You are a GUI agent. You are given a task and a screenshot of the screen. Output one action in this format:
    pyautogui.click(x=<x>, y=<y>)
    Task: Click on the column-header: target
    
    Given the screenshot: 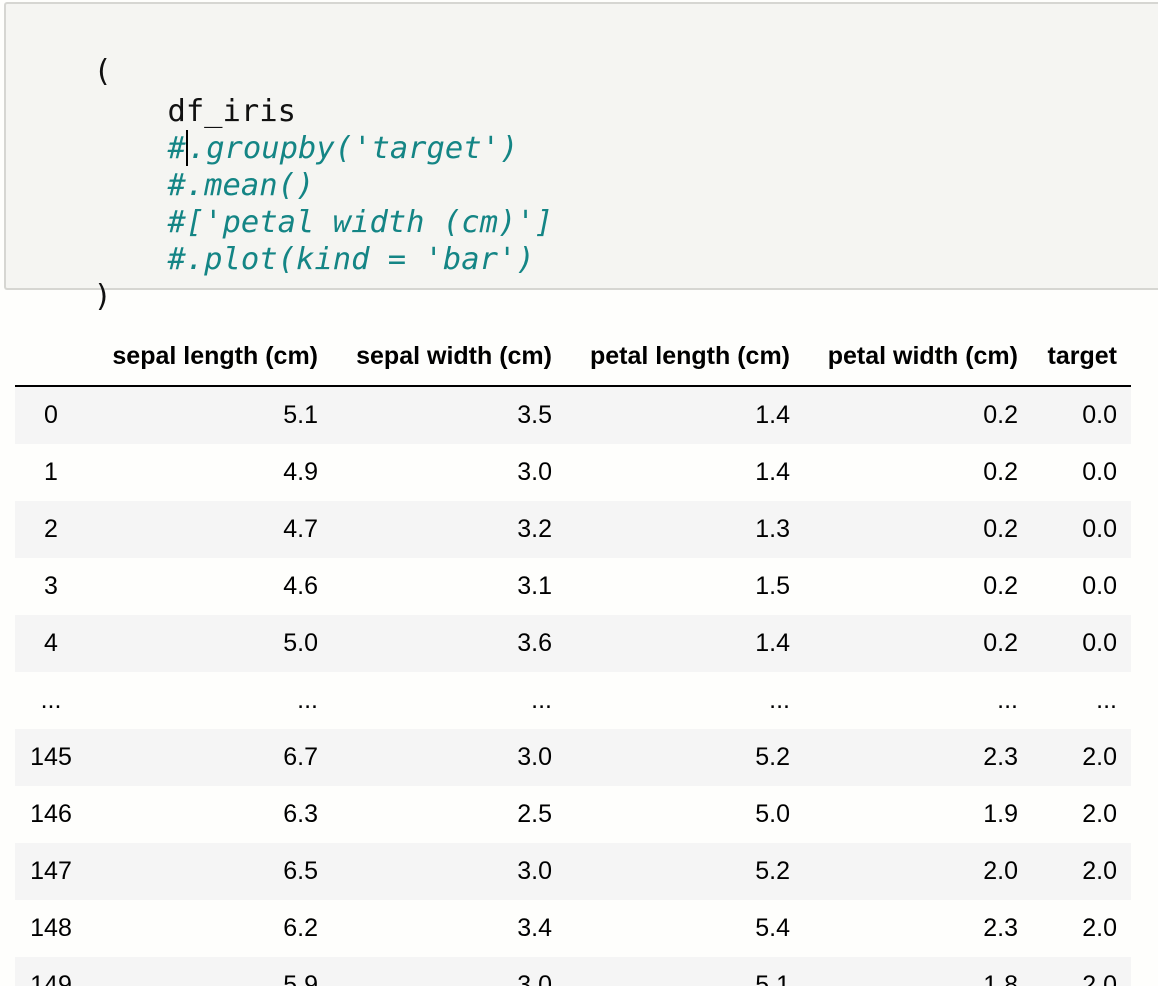 What is the action you would take?
    pyautogui.click(x=1081, y=357)
    